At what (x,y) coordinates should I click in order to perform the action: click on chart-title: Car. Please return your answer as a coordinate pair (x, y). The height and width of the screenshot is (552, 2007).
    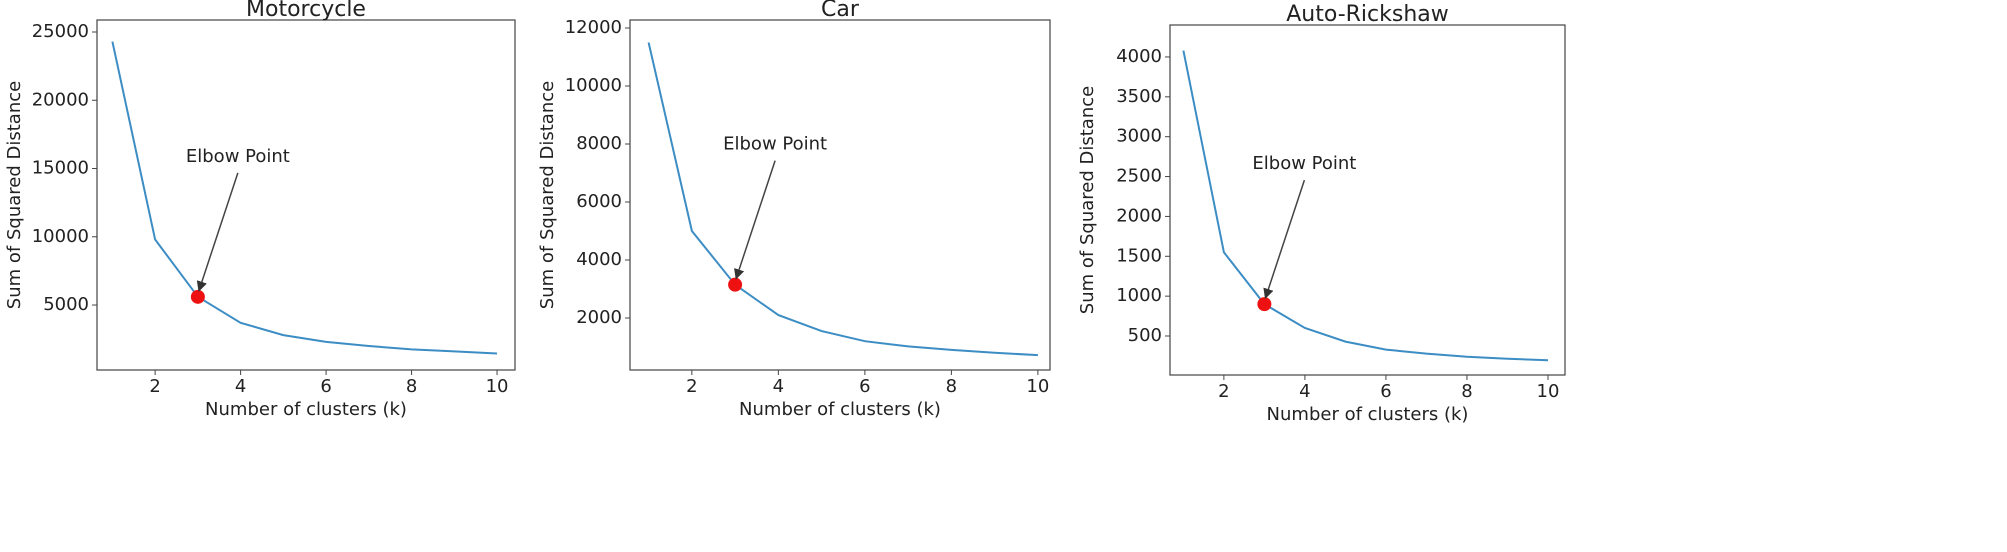
    Looking at the image, I should click on (840, 11).